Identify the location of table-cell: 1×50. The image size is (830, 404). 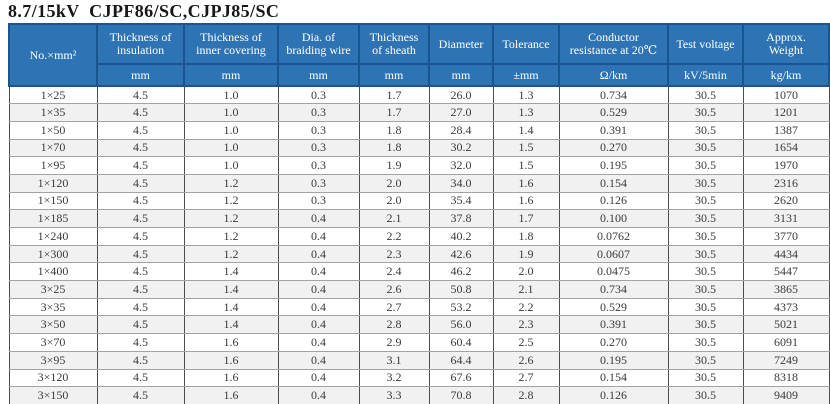
(53, 130).